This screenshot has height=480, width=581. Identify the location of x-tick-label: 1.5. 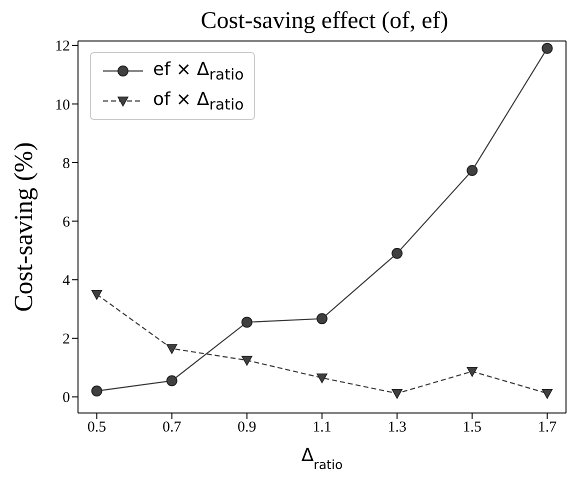
(472, 428).